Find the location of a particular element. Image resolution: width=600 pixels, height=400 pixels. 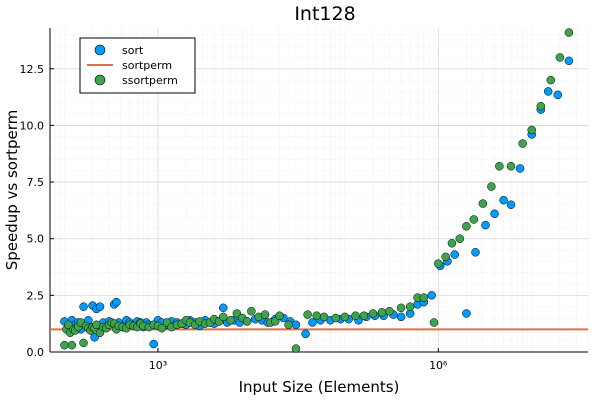

y-tick-label: 5.0 is located at coordinates (36, 239).